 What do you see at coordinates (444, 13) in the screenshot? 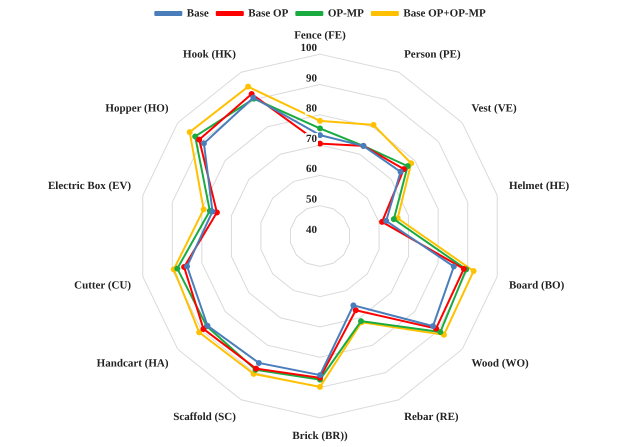
I see `legend-label: Base OP+OP-MP` at bounding box center [444, 13].